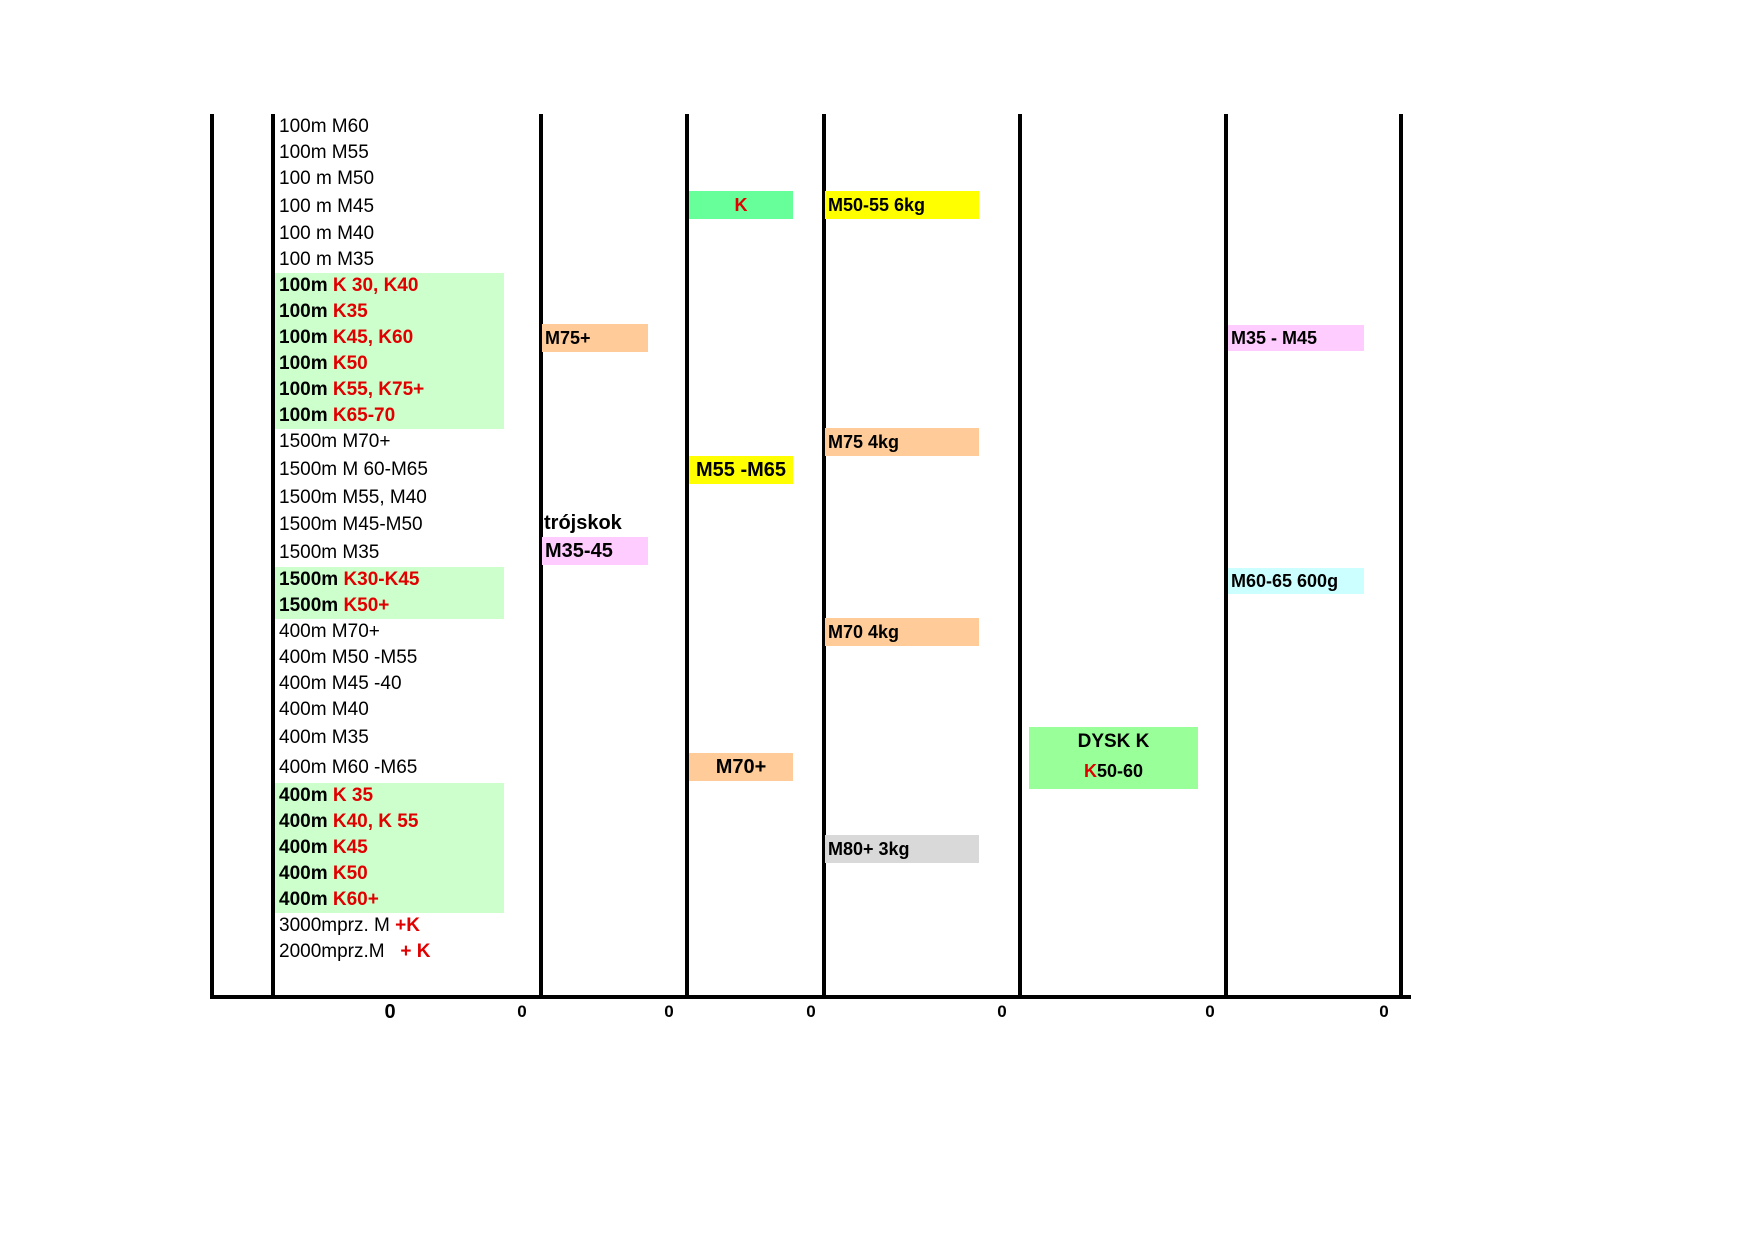 The height and width of the screenshot is (1241, 1755). I want to click on total-6: 0, so click(1384, 1011).